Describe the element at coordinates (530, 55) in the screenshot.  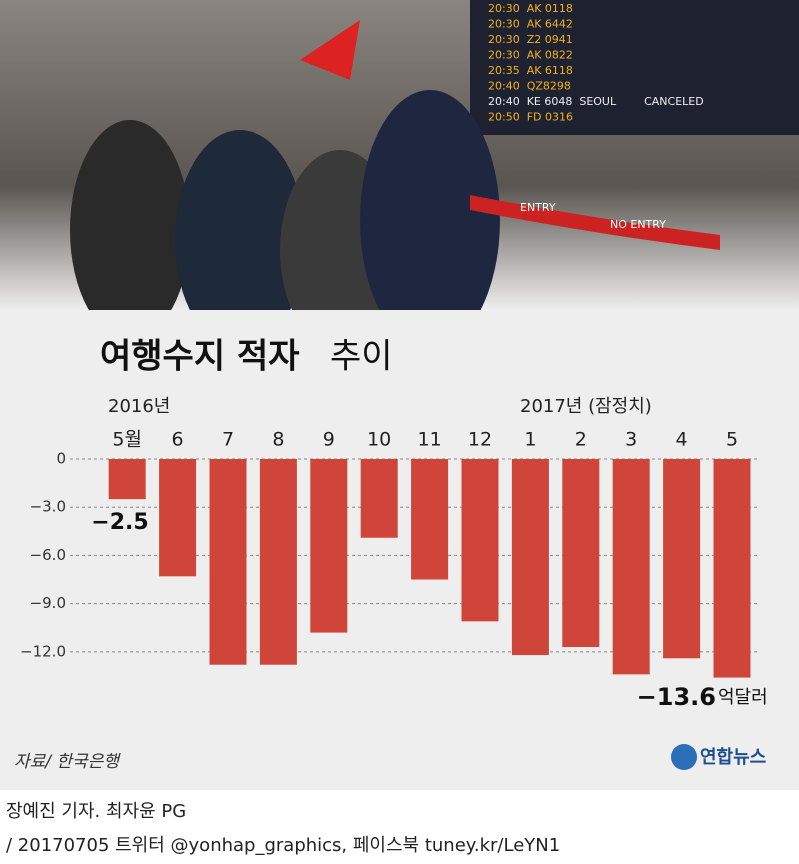
I see `board-row: 20:30 AK 0822` at that location.